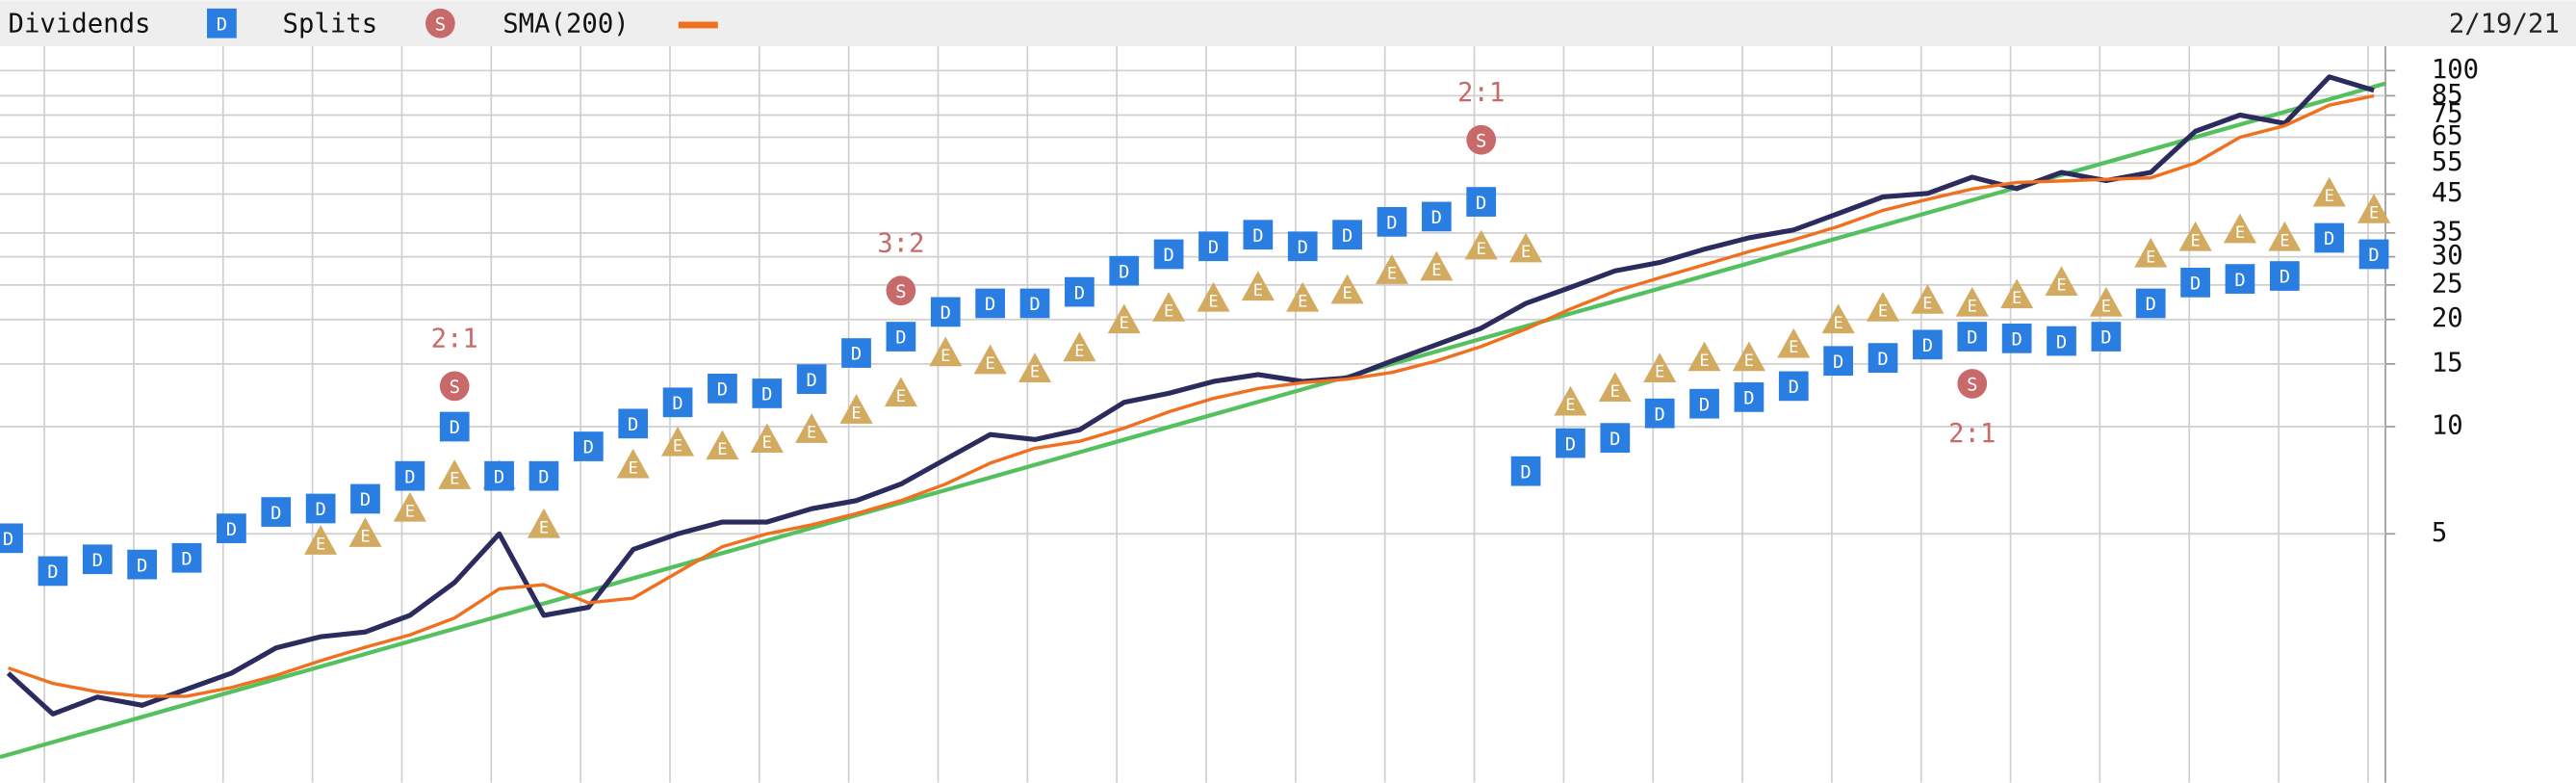  Describe the element at coordinates (2447, 95) in the screenshot. I see `y-tick-label: 85` at that location.